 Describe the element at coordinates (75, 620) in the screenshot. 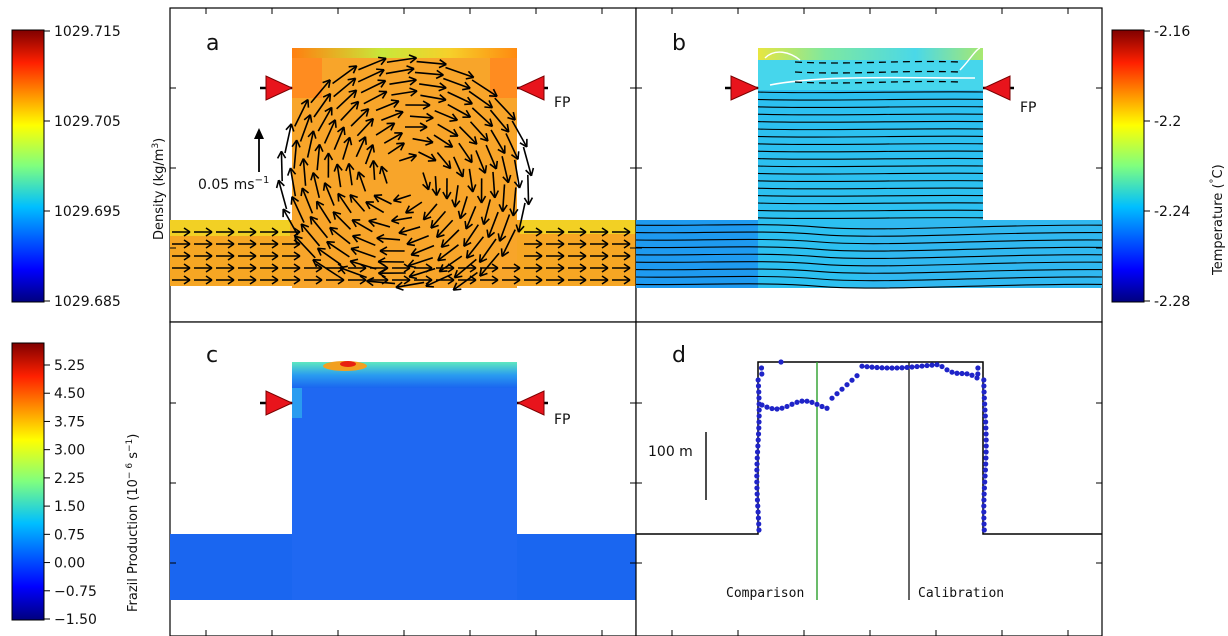

I see `colorbar-frazil-tick: −1.50` at that location.